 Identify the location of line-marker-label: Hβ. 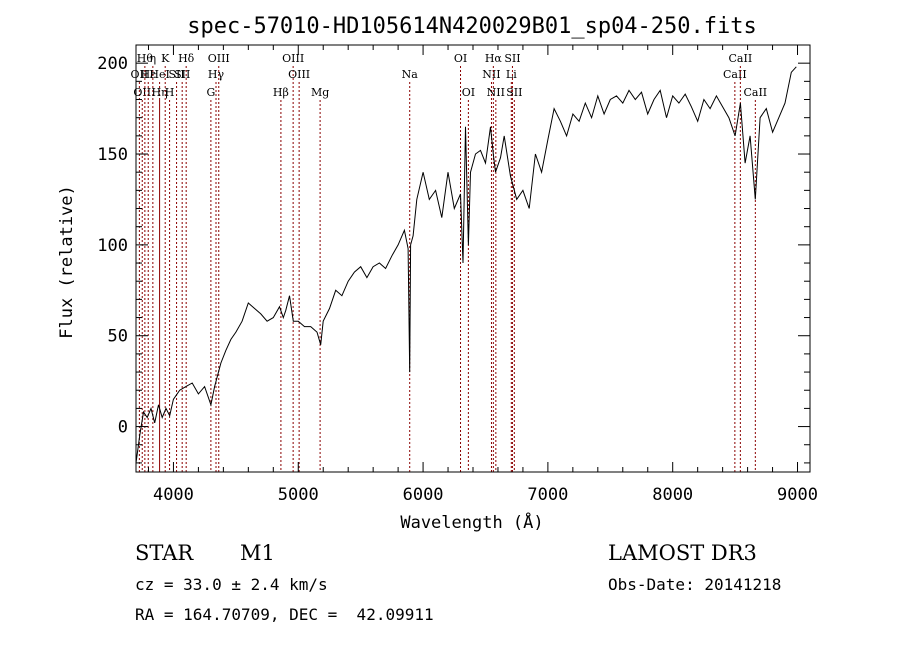
(281, 92).